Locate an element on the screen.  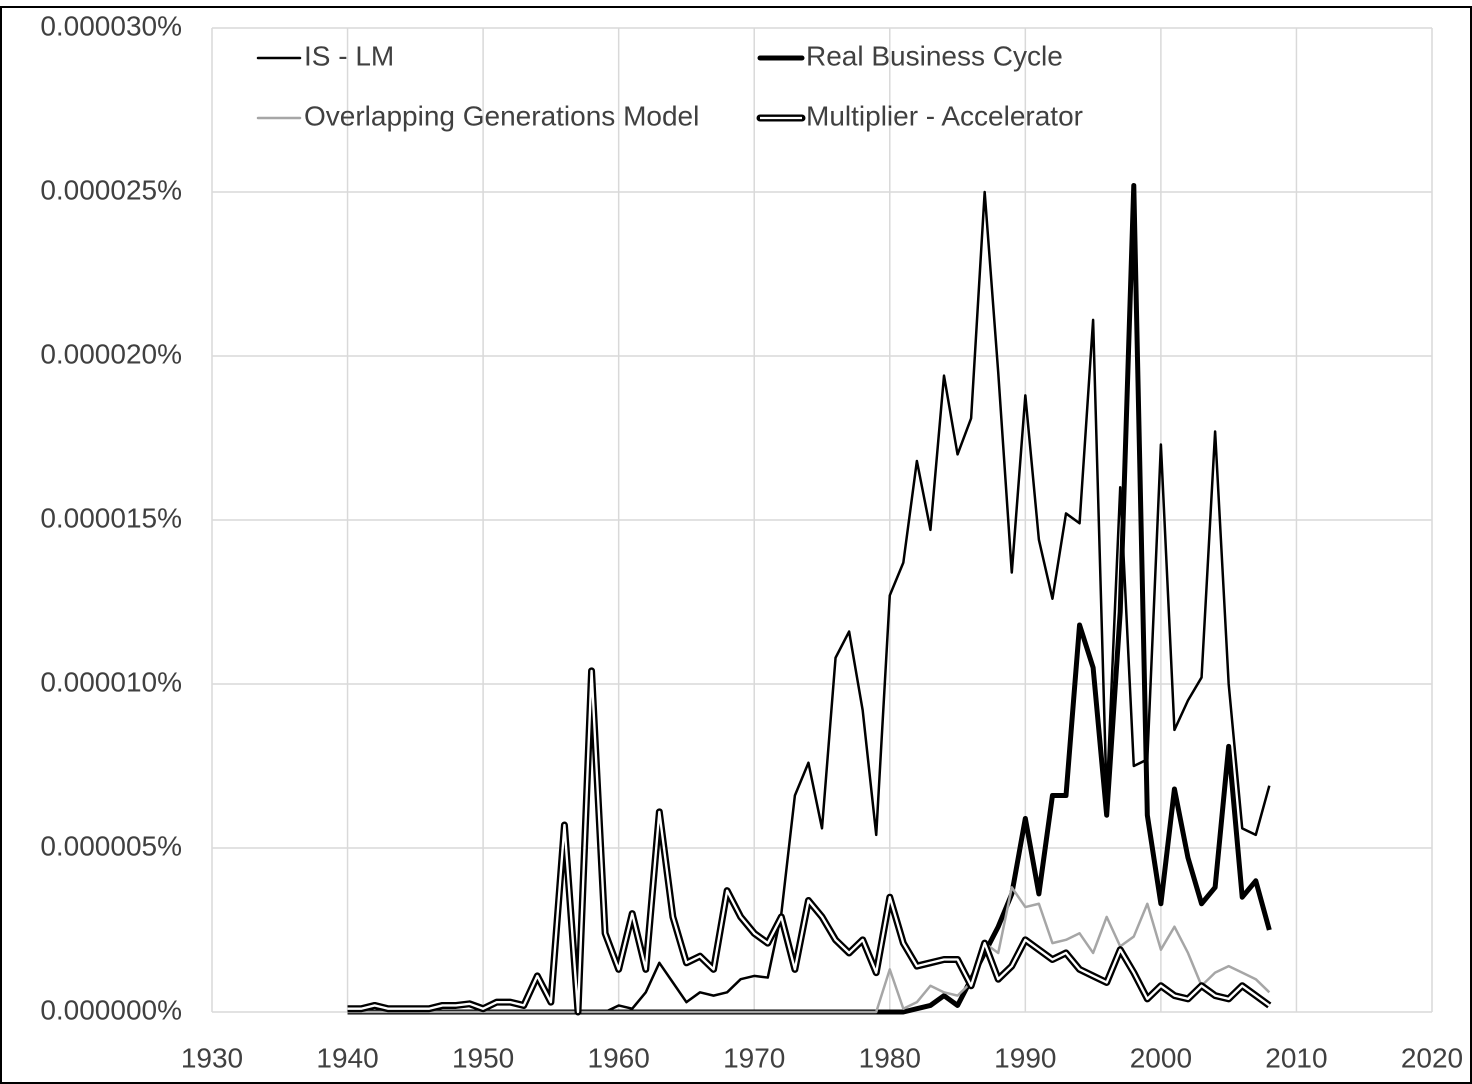
y-tick-label: 0.000015% is located at coordinates (111, 517).